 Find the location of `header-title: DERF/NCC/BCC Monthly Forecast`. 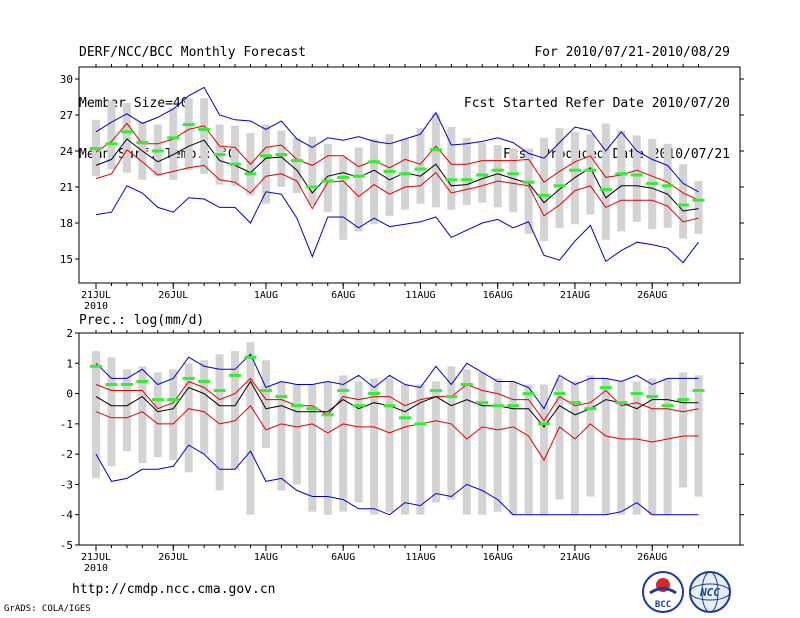

header-title: DERF/NCC/BCC Monthly Forecast is located at coordinates (192, 52).